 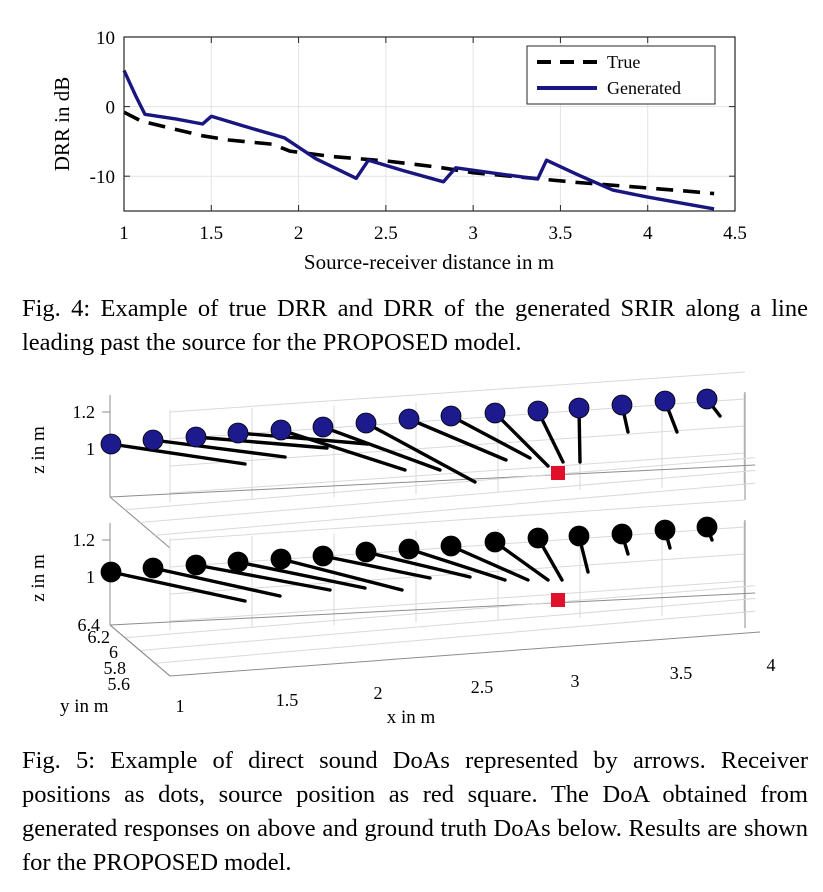 I want to click on x-tick-label: 4.5, so click(x=735, y=233).